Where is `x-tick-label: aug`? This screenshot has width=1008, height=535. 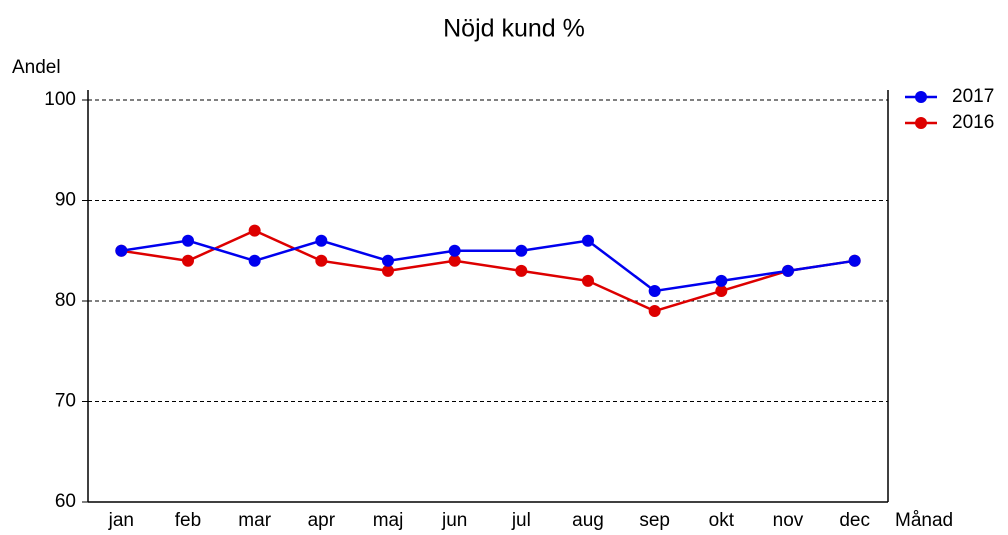
x-tick-label: aug is located at coordinates (588, 520).